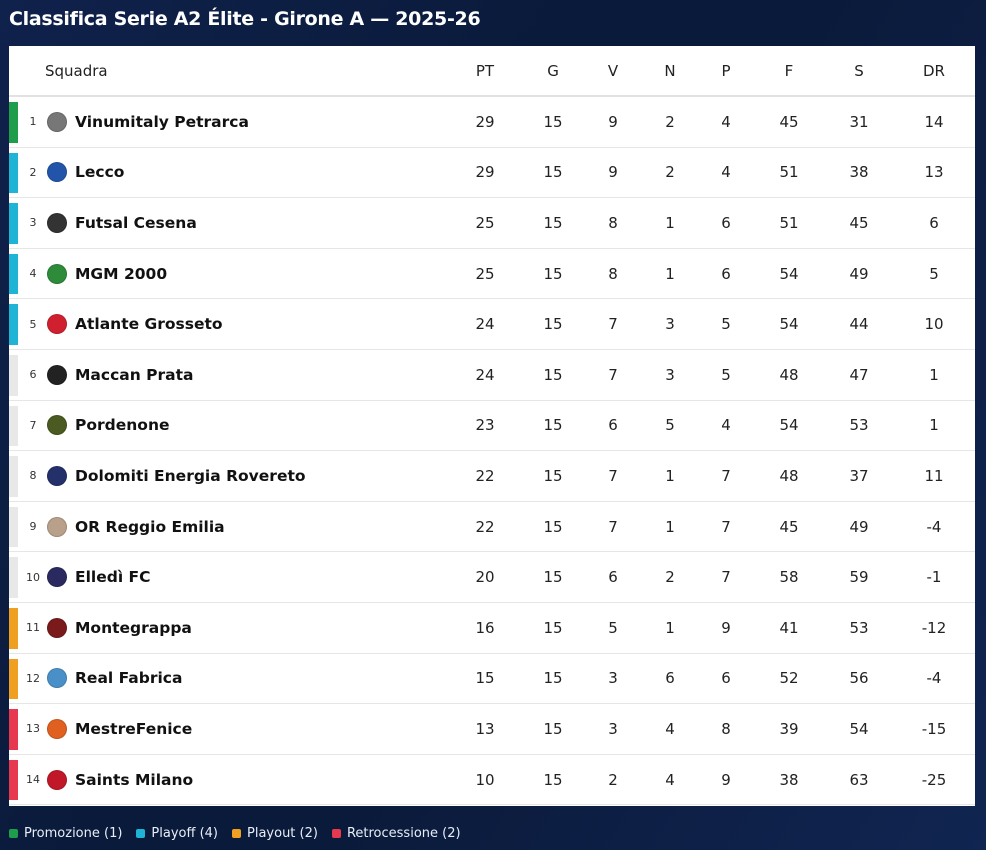  What do you see at coordinates (134, 374) in the screenshot?
I see `team-name: Maccan Prata` at bounding box center [134, 374].